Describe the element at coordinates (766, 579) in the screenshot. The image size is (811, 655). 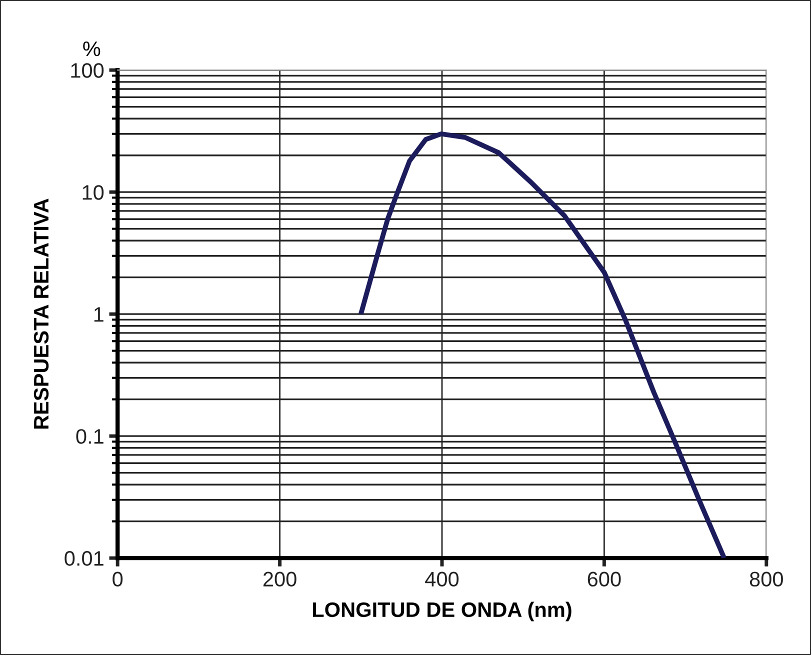
I see `x-tick-label: 800` at that location.